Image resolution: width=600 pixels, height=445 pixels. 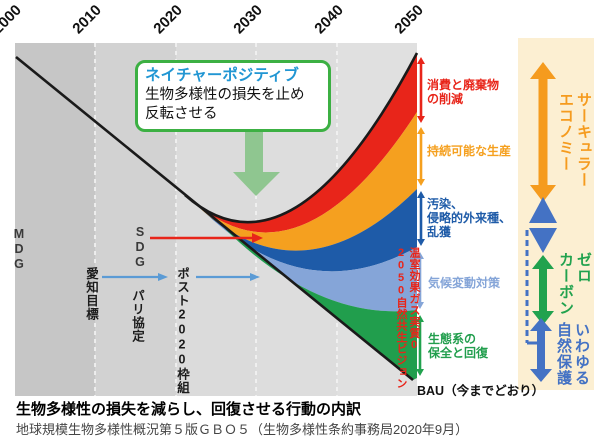 What do you see at coordinates (206, 238) in the screenshot?
I see `sdg-arrow` at bounding box center [206, 238].